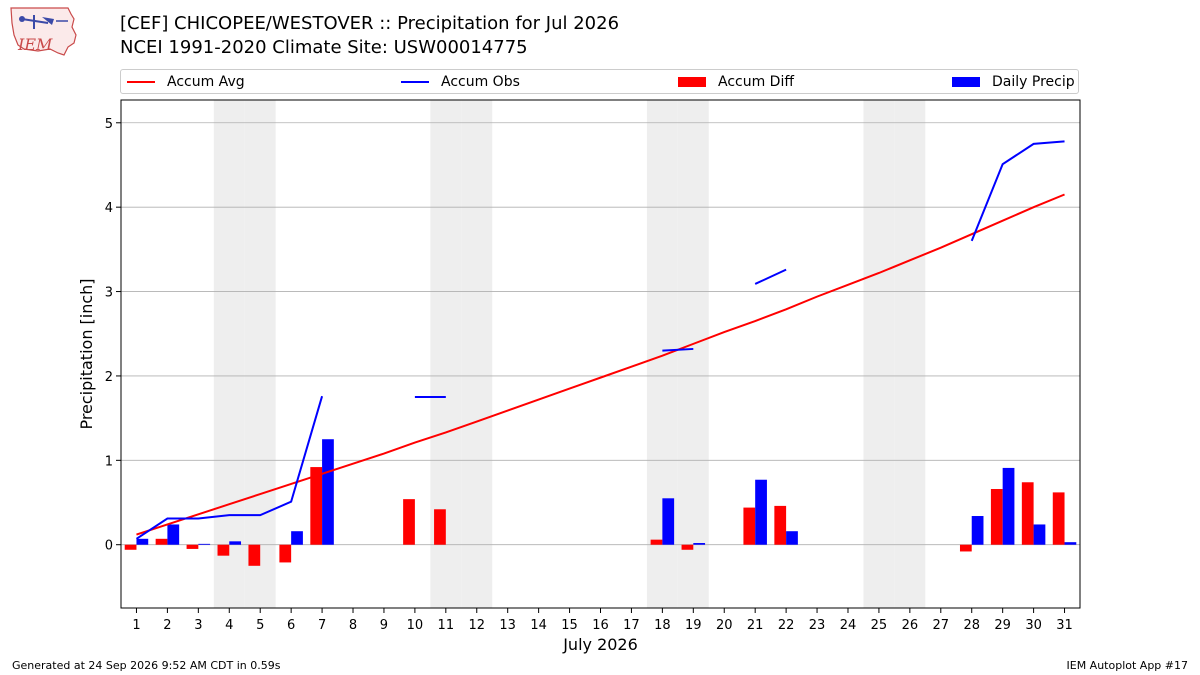  What do you see at coordinates (229, 625) in the screenshot?
I see `x-tick-label-4: 4` at bounding box center [229, 625].